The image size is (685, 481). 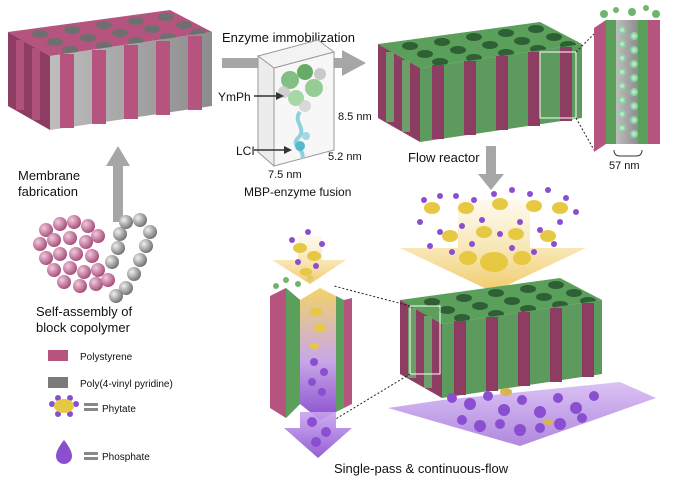 I want to click on label-dim-height: 8.5 nm, so click(x=355, y=117).